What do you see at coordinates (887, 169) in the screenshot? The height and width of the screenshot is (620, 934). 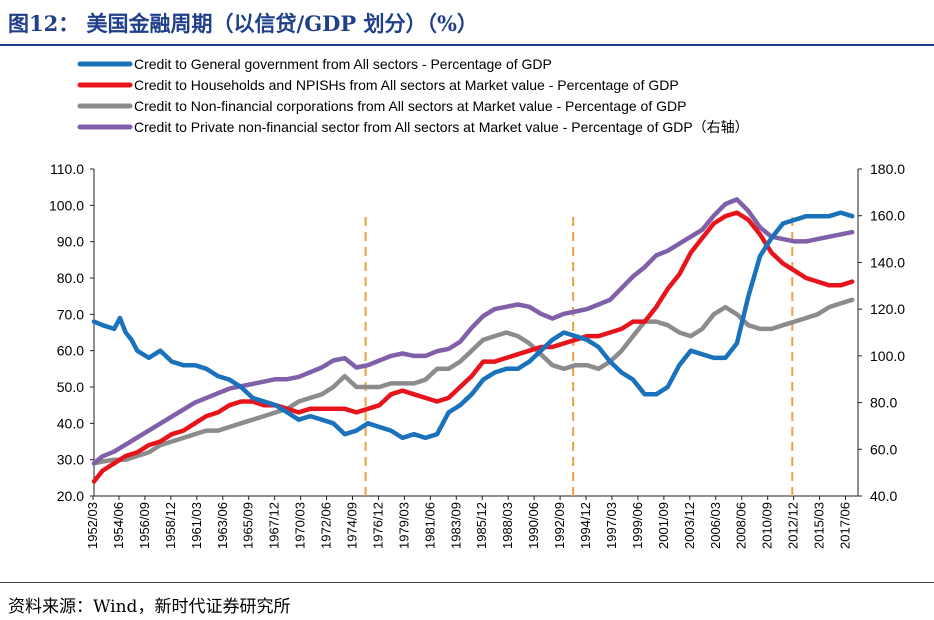 I see `right-tick-label: 180.0` at bounding box center [887, 169].